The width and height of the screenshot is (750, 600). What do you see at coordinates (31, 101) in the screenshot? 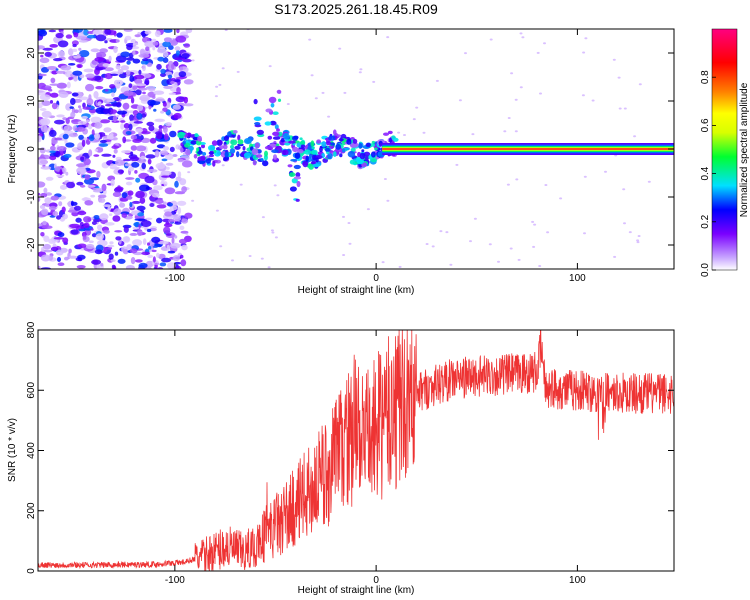
I see `y-tick-label: 10` at bounding box center [31, 101].